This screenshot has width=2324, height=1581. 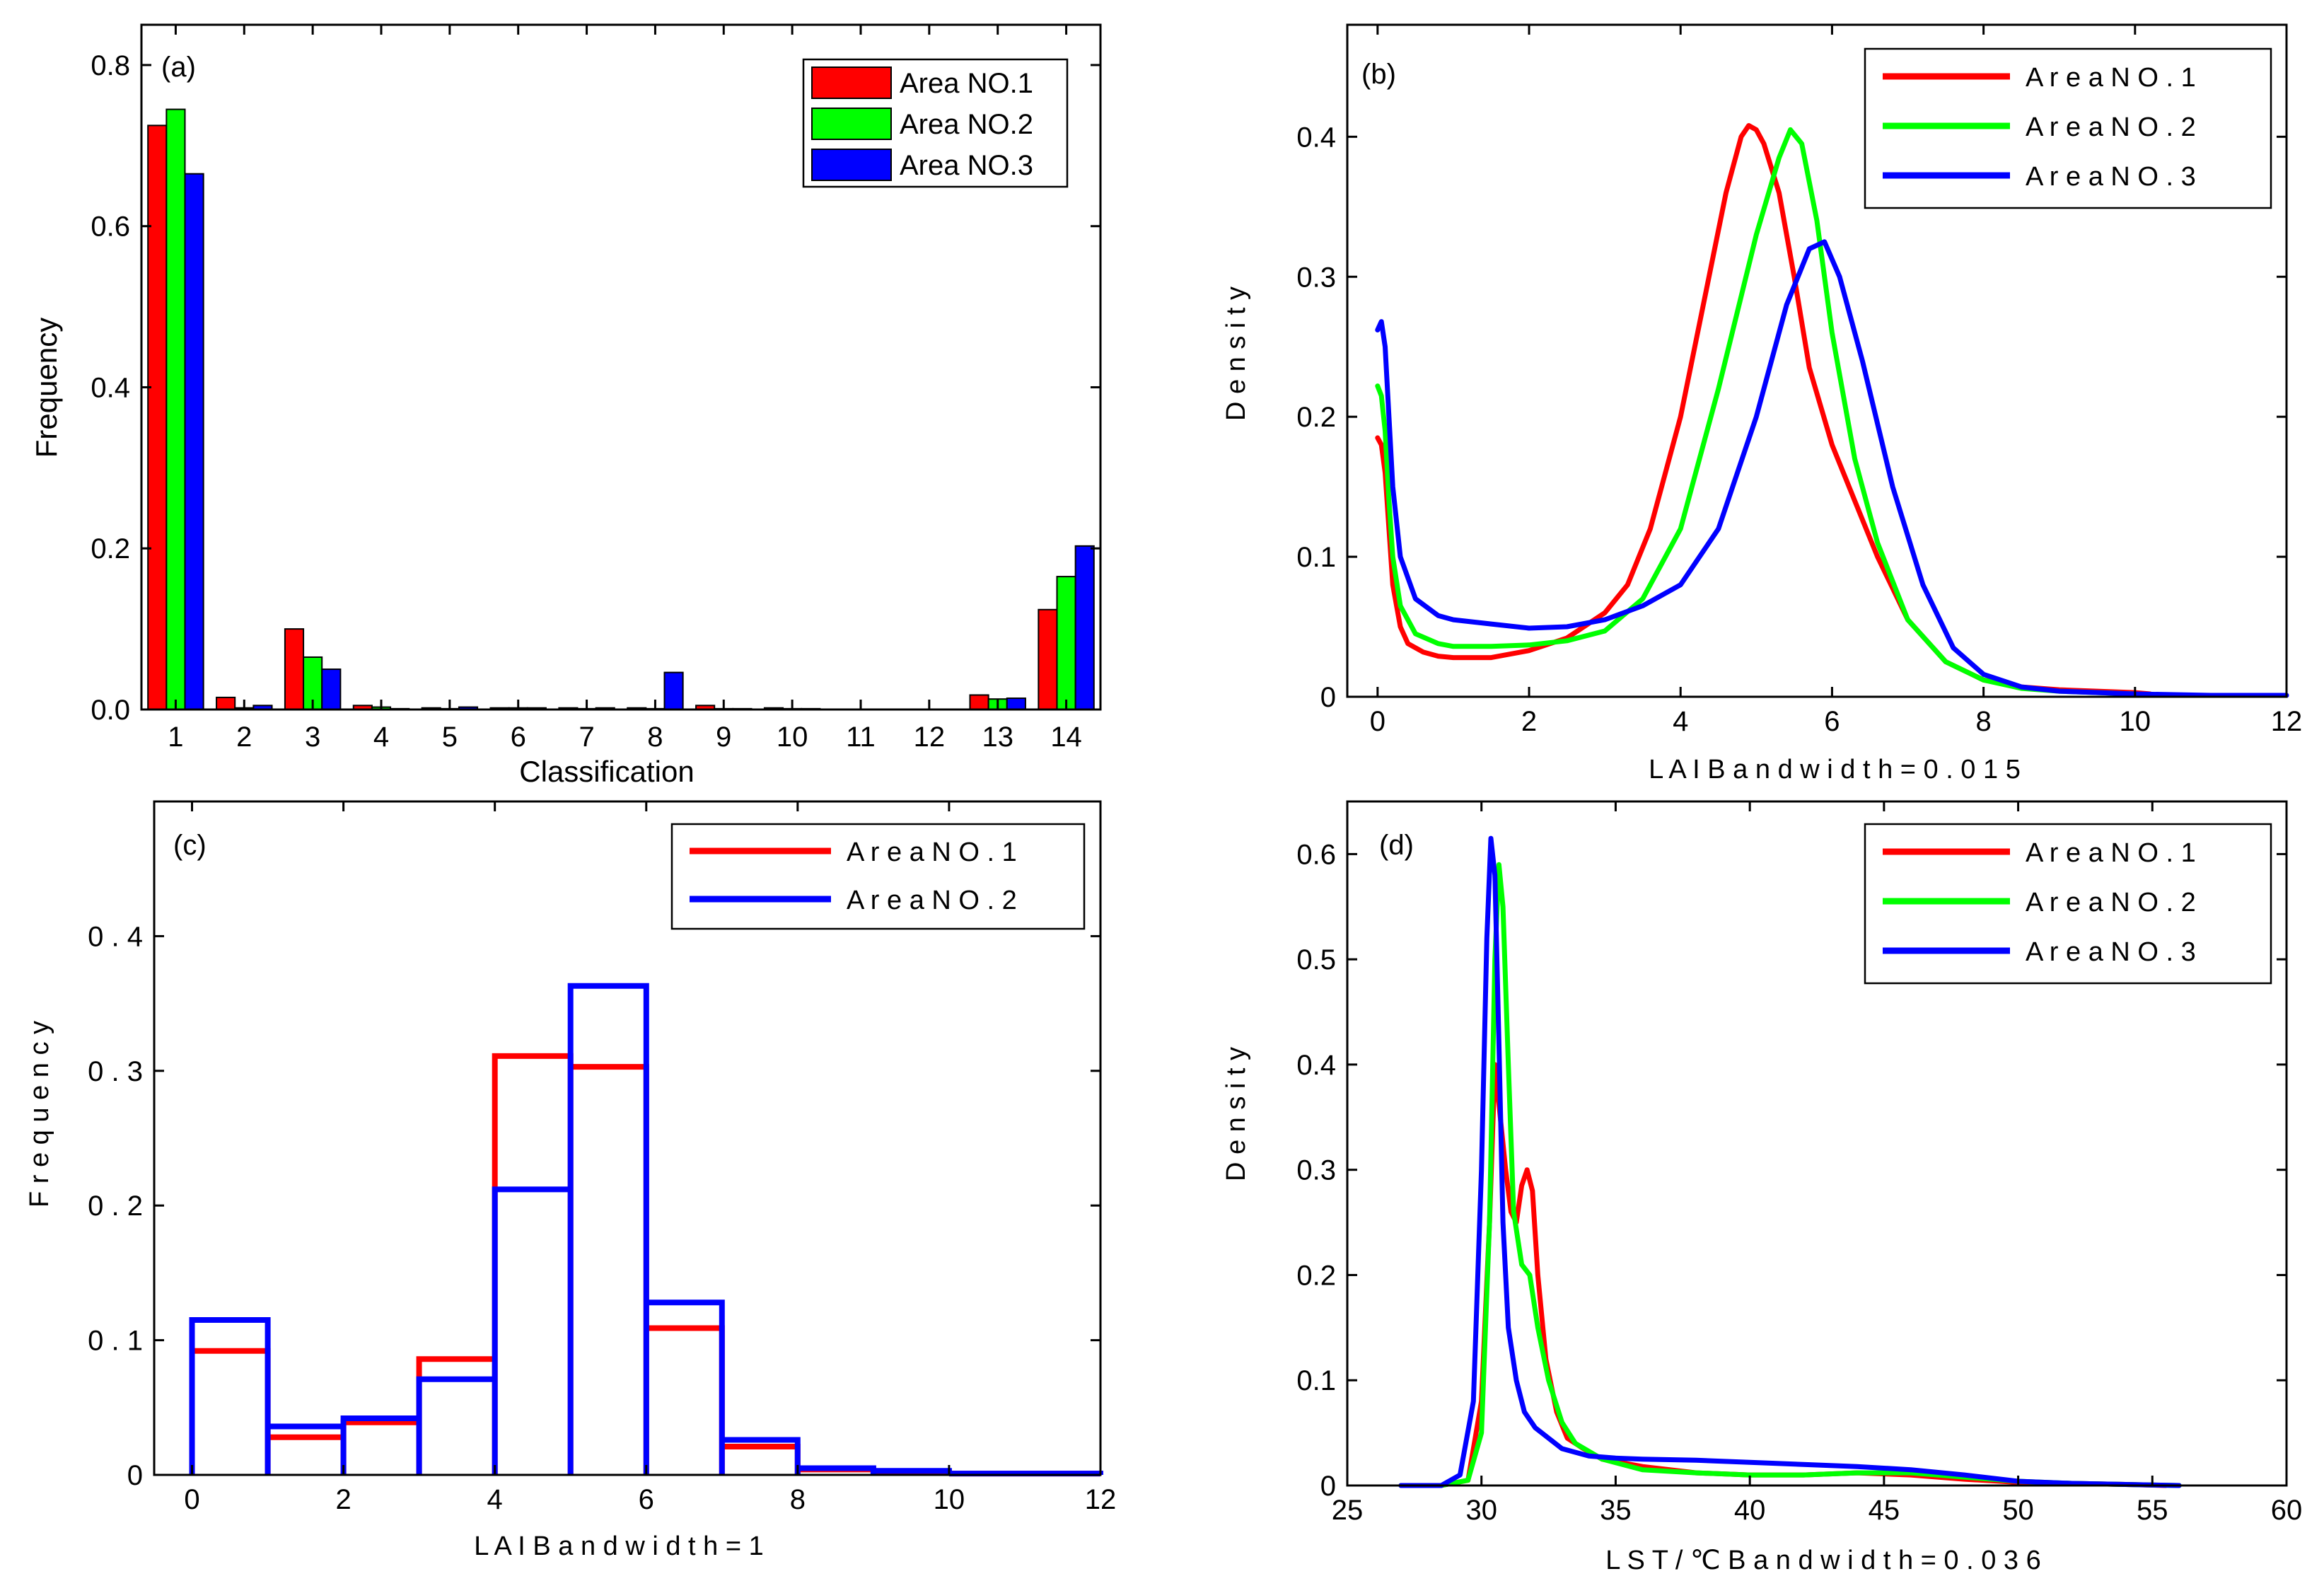 I want to click on panel-d-y-tick-label: 0.6, so click(x=1316, y=855).